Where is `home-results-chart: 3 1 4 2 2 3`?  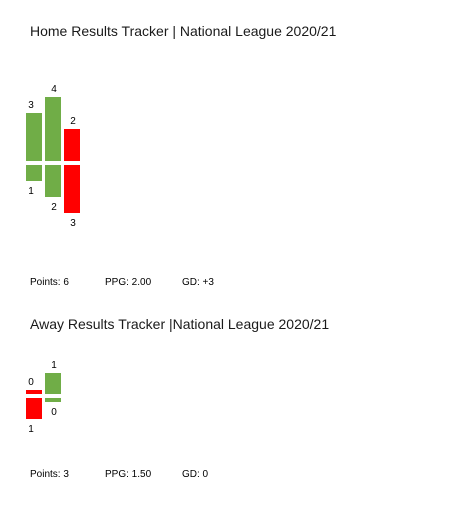 home-results-chart: 3 1 4 2 2 3 is located at coordinates (53, 156).